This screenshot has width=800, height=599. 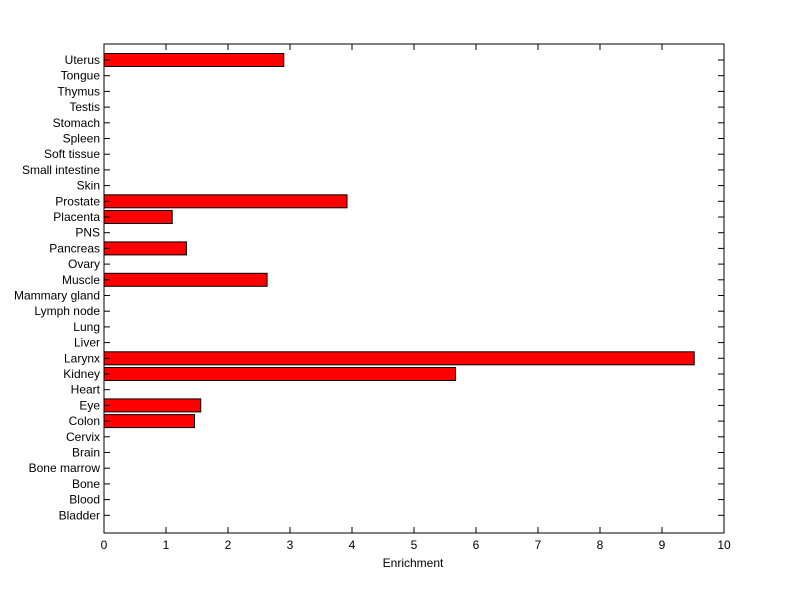 I want to click on x-axis-title: Enrichment, so click(x=413, y=563).